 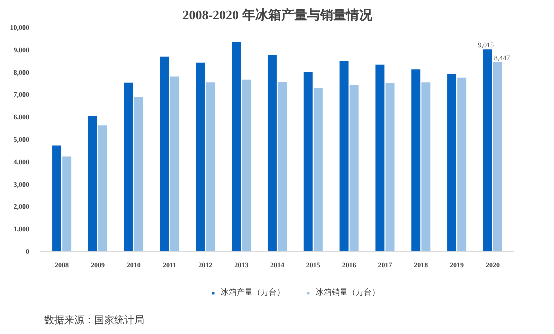 What do you see at coordinates (94, 320) in the screenshot?
I see `source-note: 数据来源：国家统计局` at bounding box center [94, 320].